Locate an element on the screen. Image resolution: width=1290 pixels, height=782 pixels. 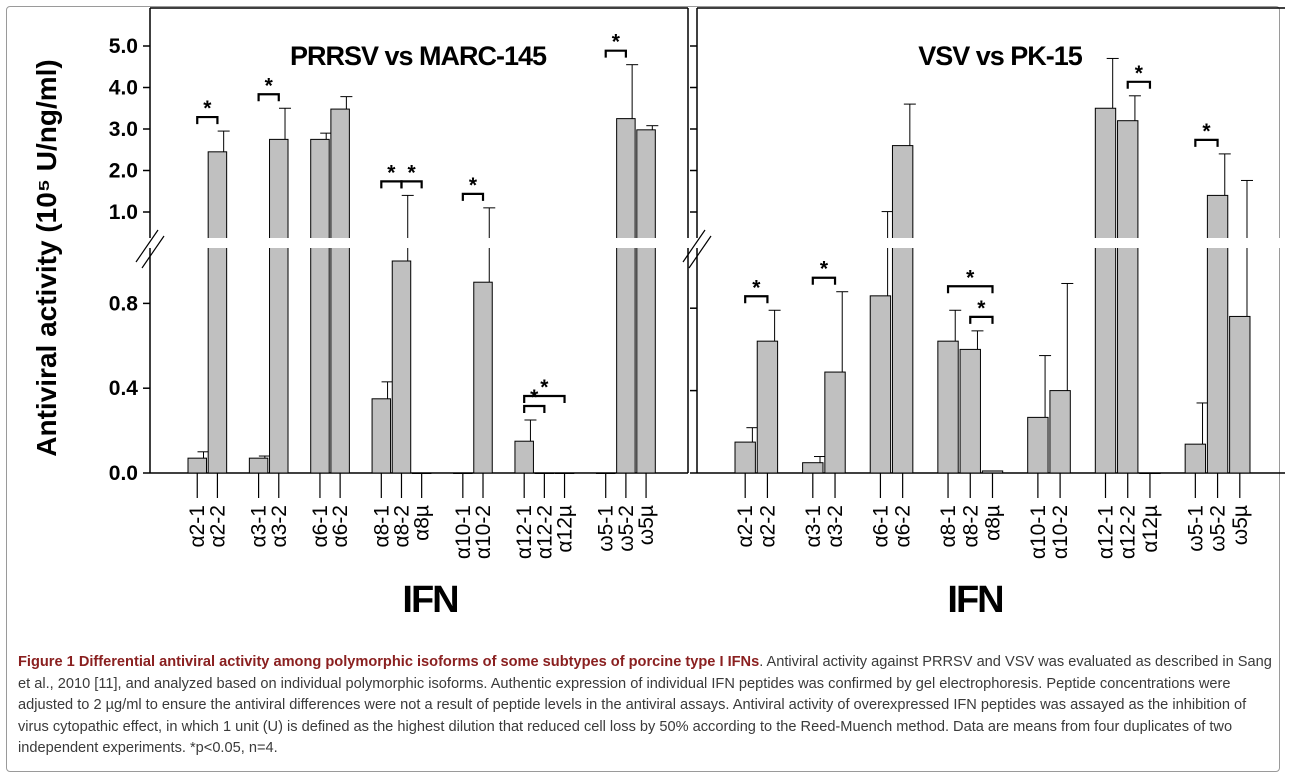
y-tick-label: 1.0 is located at coordinates (123, 212).